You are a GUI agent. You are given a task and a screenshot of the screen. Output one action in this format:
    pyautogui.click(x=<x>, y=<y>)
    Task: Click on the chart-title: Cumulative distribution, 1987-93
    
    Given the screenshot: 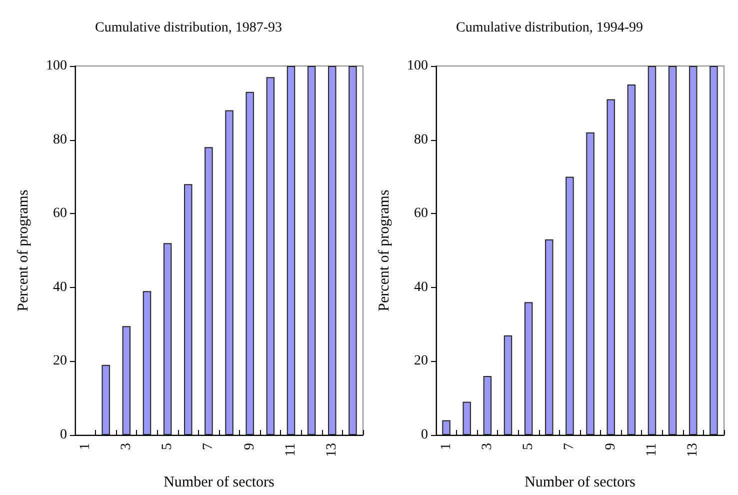 What is the action you would take?
    pyautogui.click(x=188, y=28)
    